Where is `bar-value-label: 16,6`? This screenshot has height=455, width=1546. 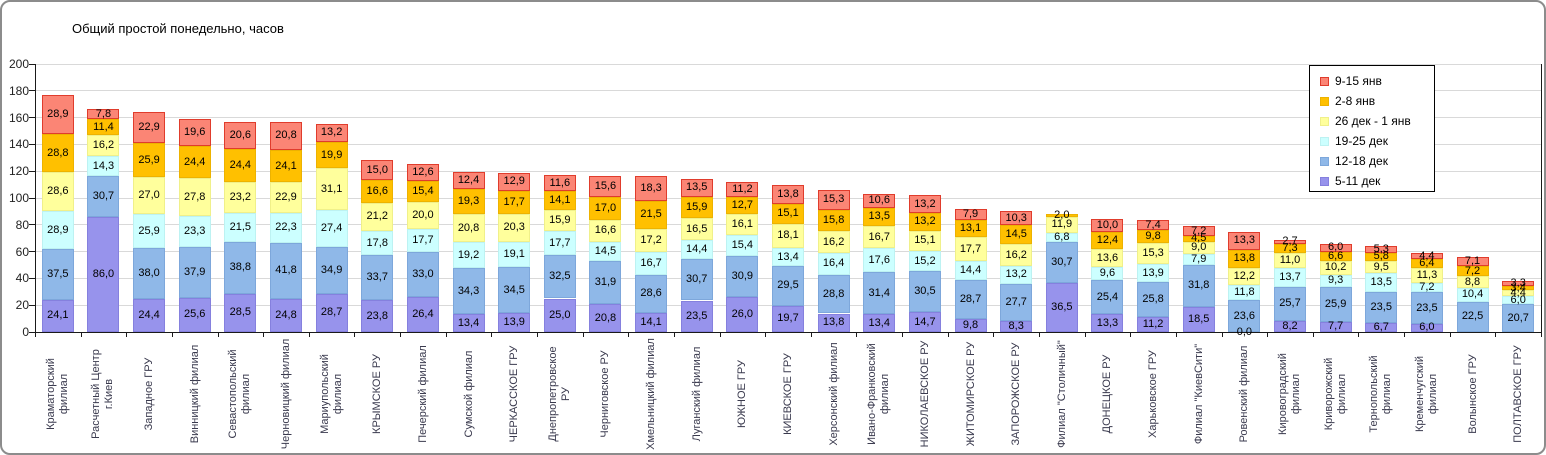
bar-value-label: 16,6 is located at coordinates (377, 191).